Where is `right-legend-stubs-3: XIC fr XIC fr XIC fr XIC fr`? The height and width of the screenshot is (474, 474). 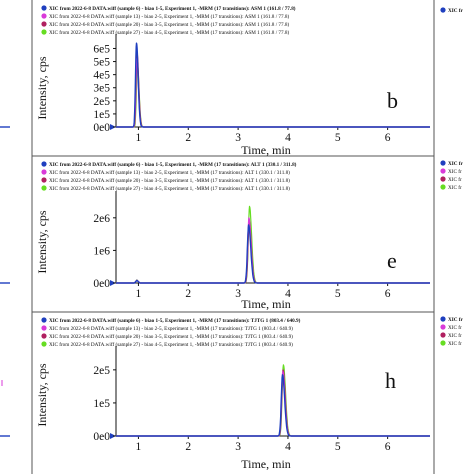 right-legend-stubs-3: XIC fr XIC fr XIC fr XIC fr is located at coordinates (452, 331).